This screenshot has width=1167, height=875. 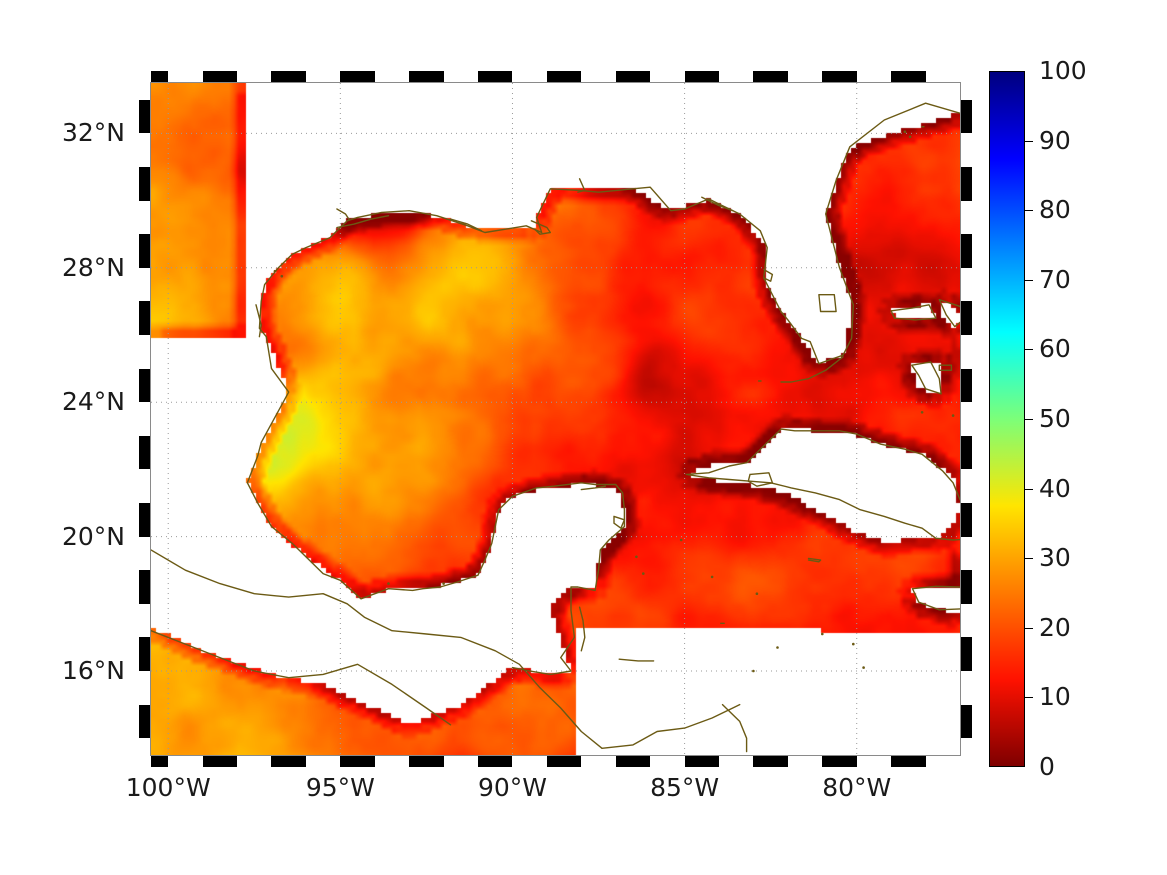 I want to click on coastline-mexico-east-coast, so click(x=436, y=506).